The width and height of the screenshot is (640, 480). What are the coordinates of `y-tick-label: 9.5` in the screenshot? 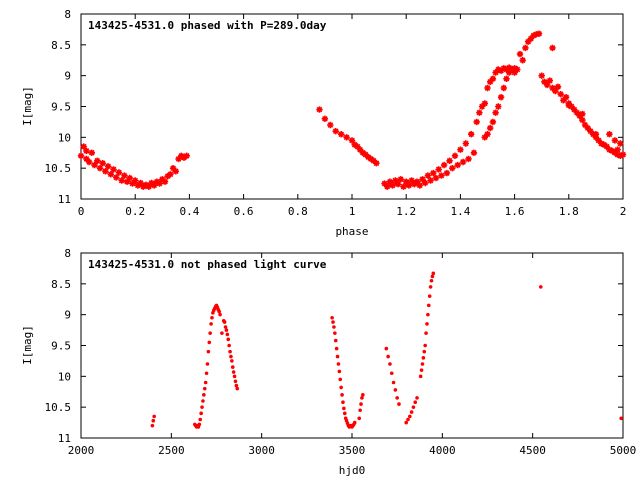 It's located at (61, 346).